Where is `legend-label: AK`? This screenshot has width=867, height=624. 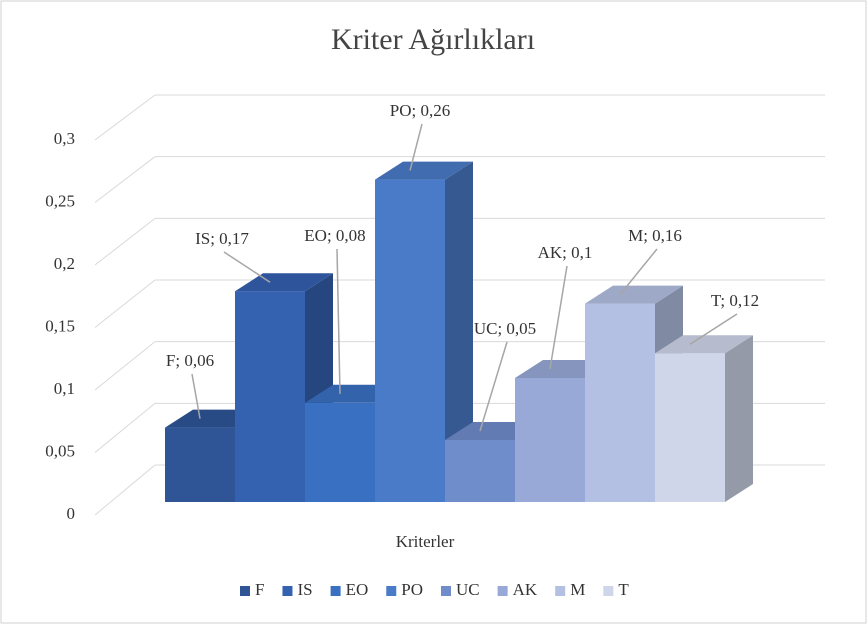 legend-label: AK is located at coordinates (525, 589).